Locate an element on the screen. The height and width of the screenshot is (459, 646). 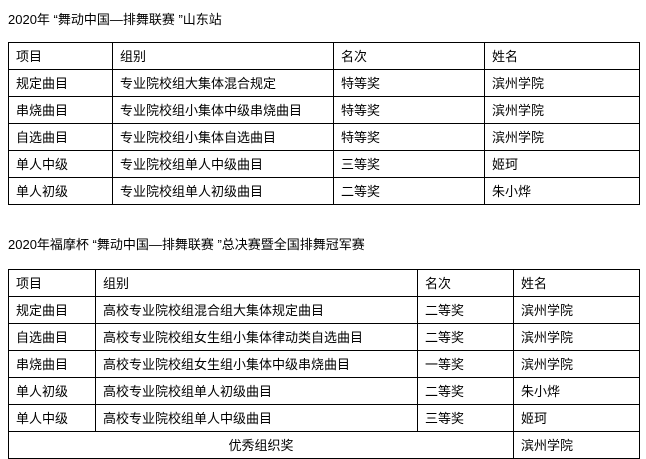
cell-group: 高校专业院校组女生组小集体律动类自选曲目 is located at coordinates (256, 337).